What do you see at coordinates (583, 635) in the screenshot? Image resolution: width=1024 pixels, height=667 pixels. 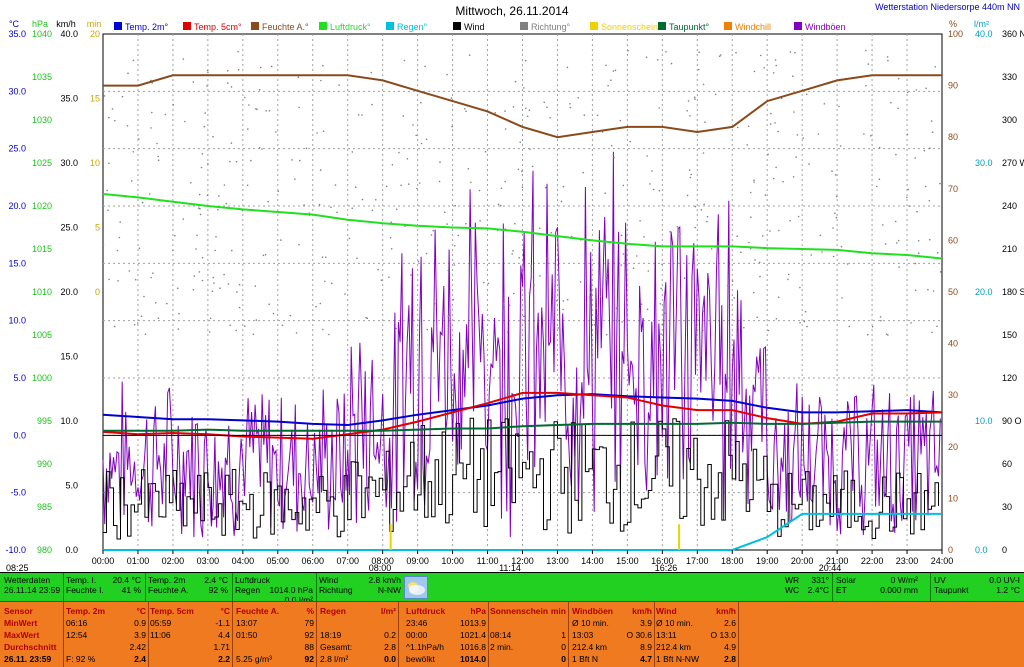 I see `stats-cell-label: 13:03` at bounding box center [583, 635].